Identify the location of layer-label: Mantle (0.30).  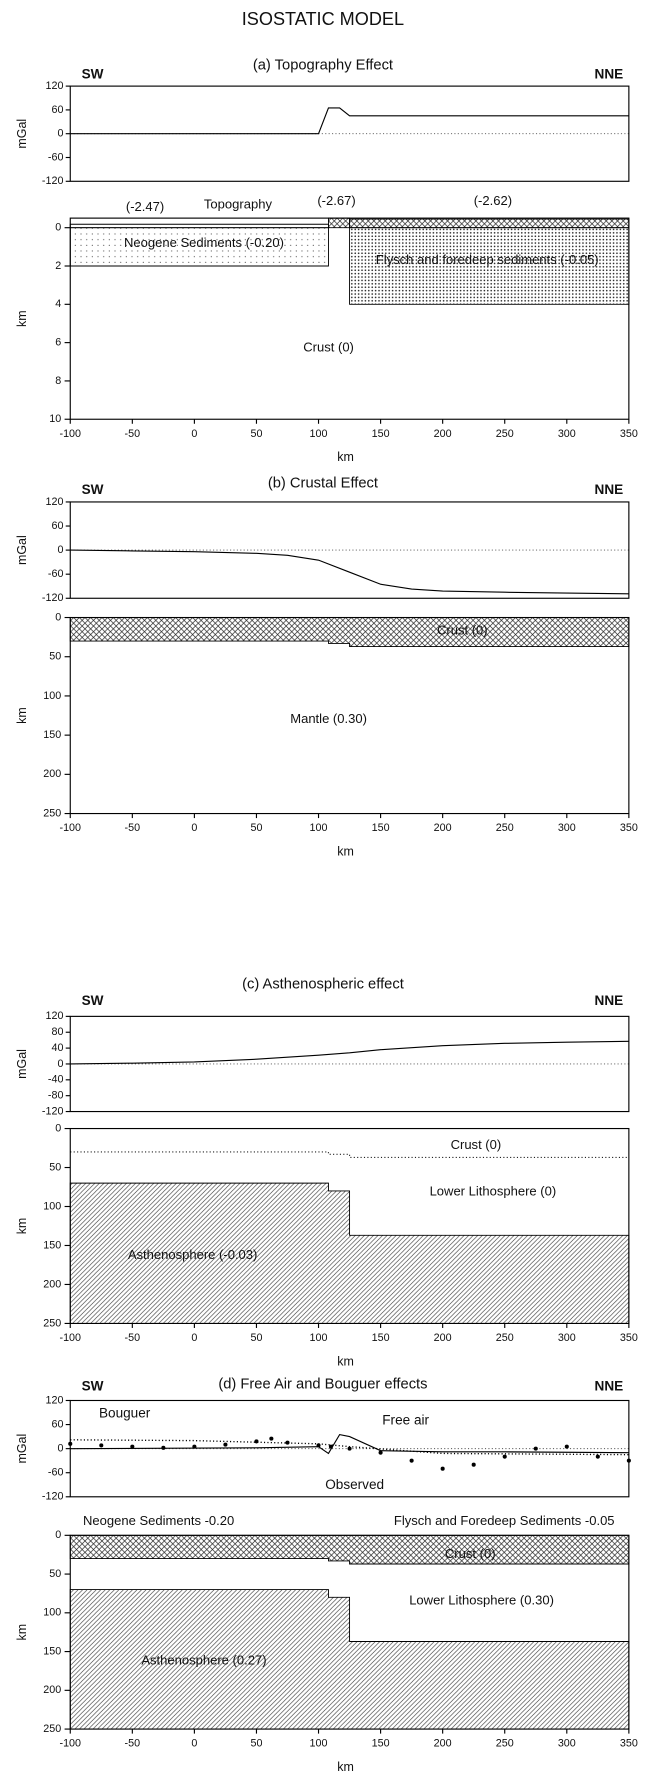
(328, 718).